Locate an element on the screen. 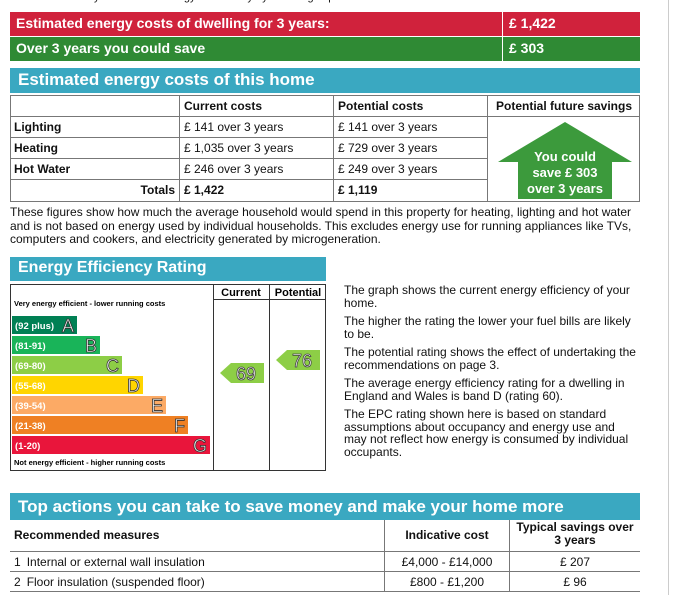  cost-cell: £800 - £1,200 is located at coordinates (447, 582).